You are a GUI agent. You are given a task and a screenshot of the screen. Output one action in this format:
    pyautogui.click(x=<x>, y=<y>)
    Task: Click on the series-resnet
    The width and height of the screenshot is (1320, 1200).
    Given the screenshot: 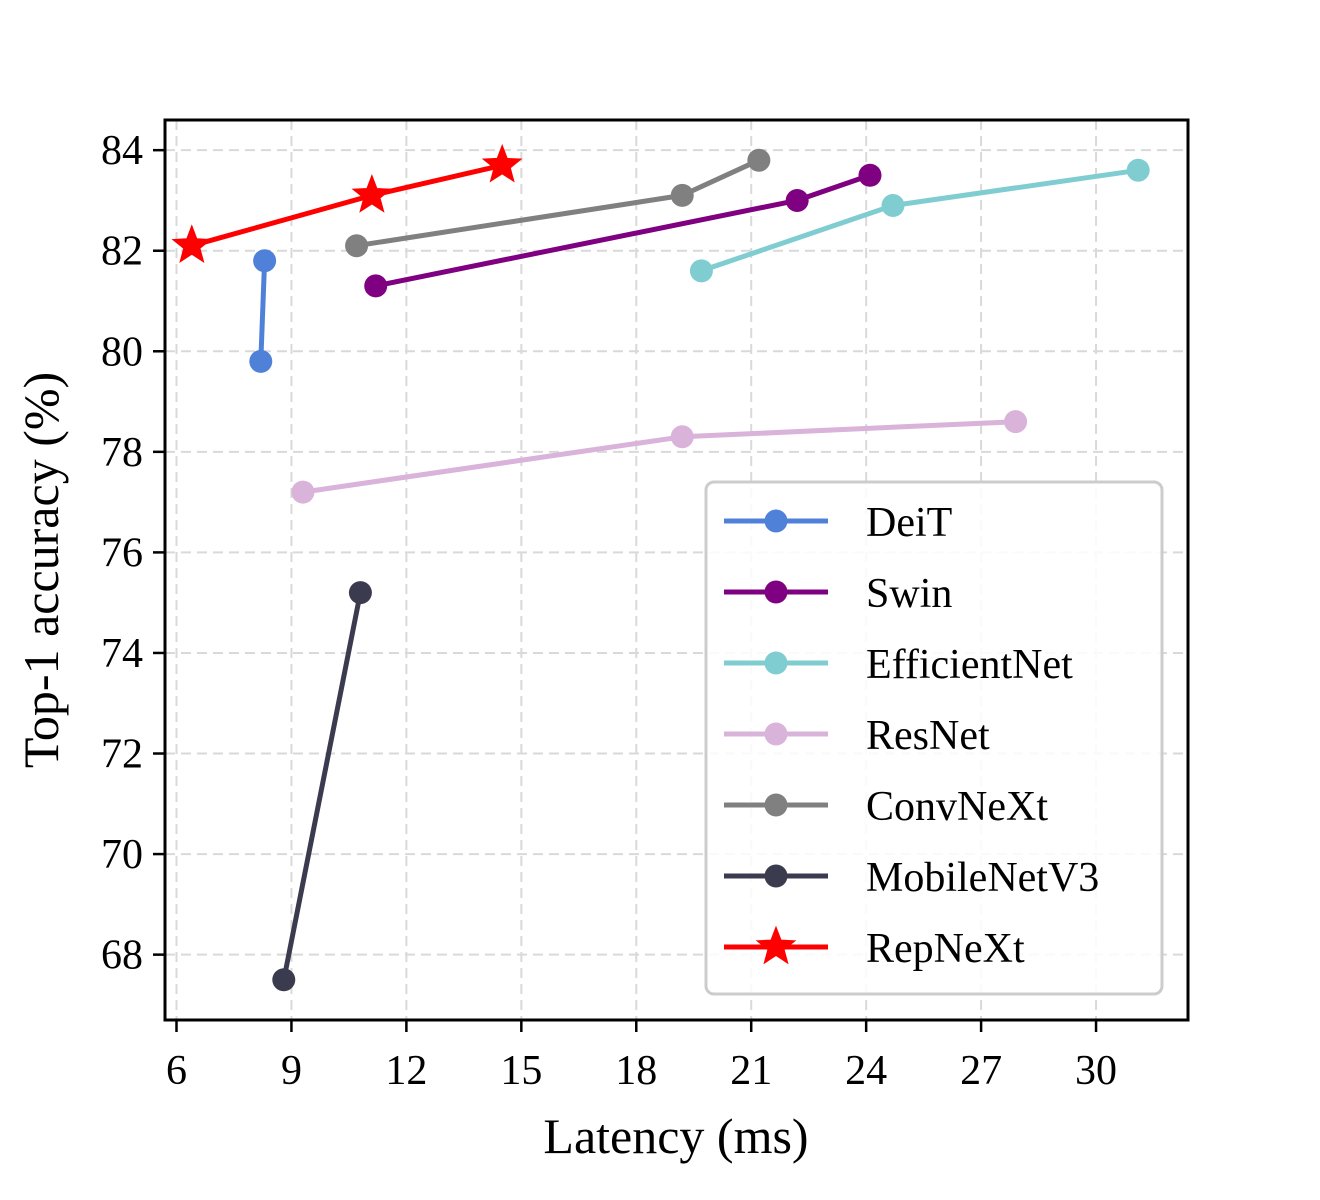 What is the action you would take?
    pyautogui.click(x=659, y=457)
    